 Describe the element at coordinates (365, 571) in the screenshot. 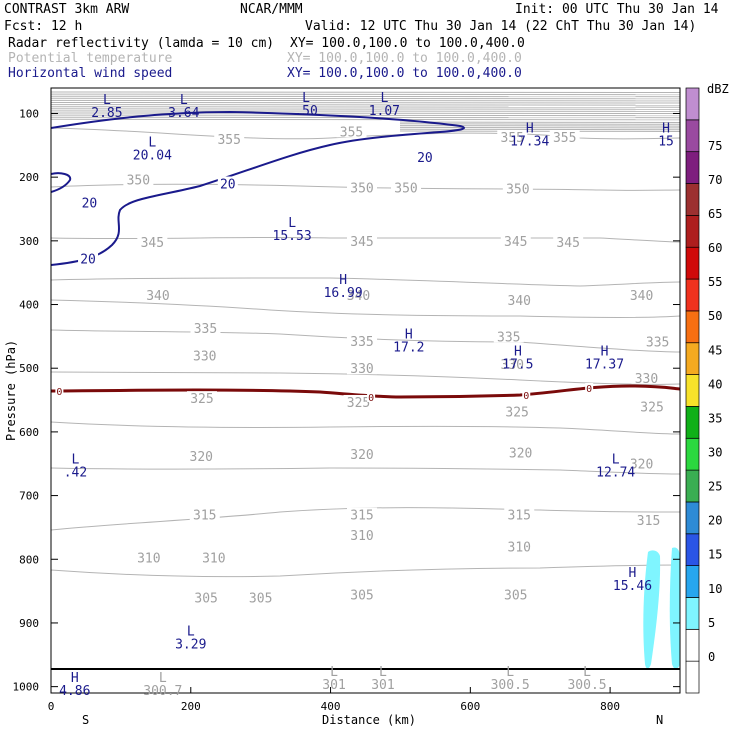

I see `theta-305-contour` at that location.